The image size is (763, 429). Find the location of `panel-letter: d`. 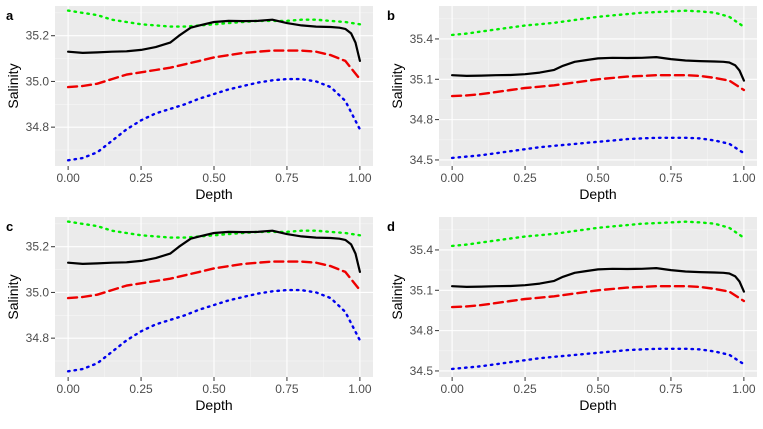

panel-letter: d is located at coordinates (391, 226).